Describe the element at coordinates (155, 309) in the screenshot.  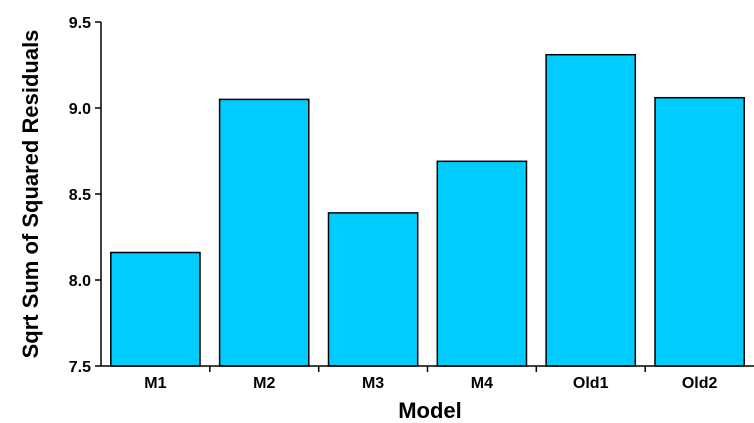
I see `bar-m1` at that location.